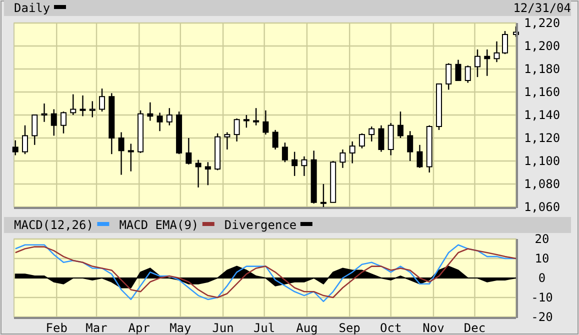 The width and height of the screenshot is (579, 335). I want to click on x-tick-label: Feb, so click(57, 328).